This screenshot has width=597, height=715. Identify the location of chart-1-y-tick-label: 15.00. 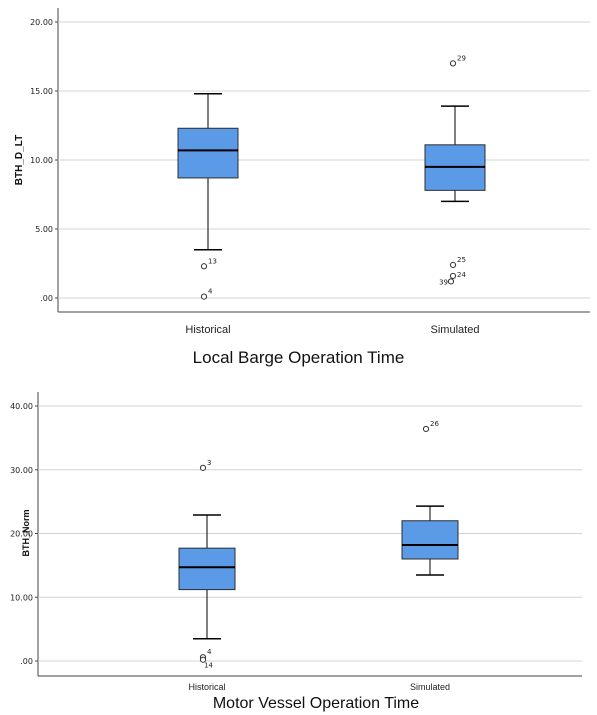
(41, 91).